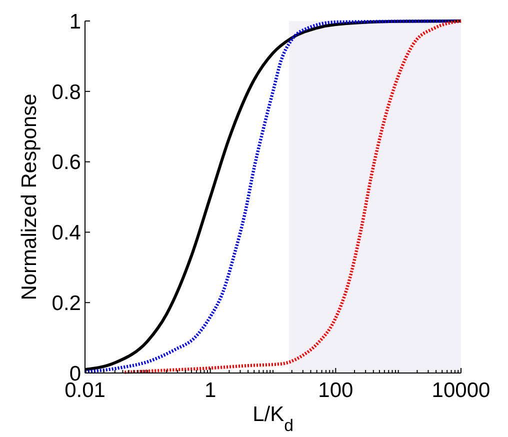  Describe the element at coordinates (210, 390) in the screenshot. I see `x-tick-label: 1` at that location.